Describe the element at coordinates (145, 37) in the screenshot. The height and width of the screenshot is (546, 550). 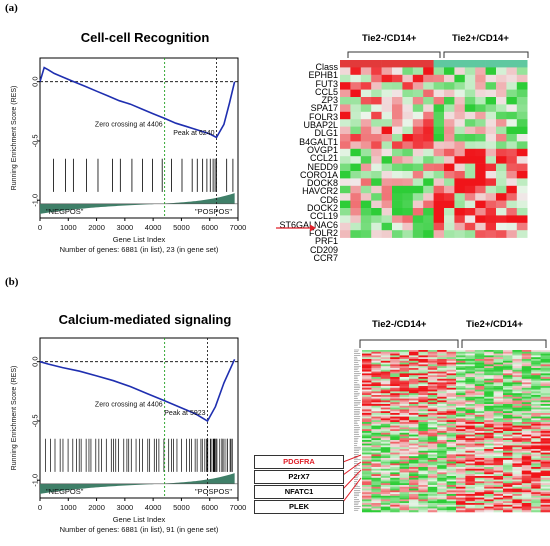
I see `panel-a-title: Cell-cell Recognition` at that location.